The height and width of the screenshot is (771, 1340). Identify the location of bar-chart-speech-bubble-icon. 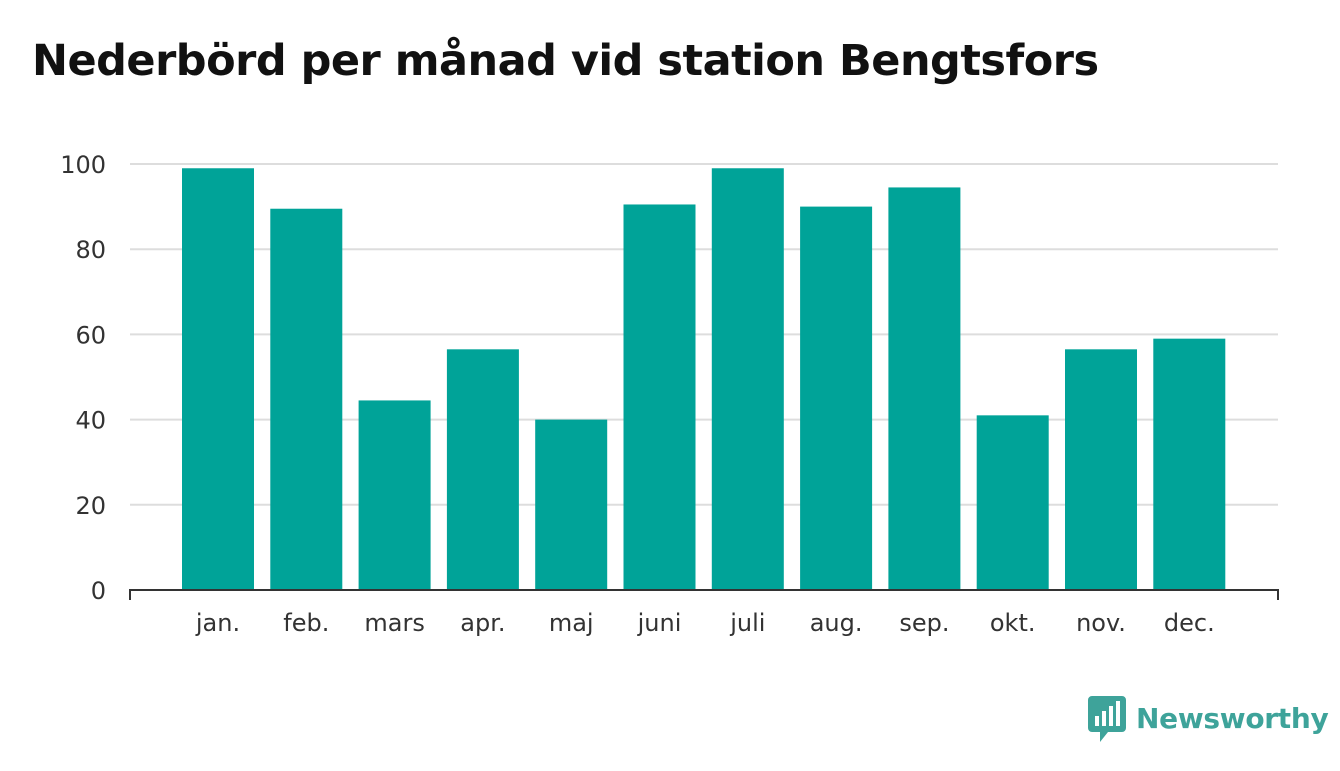
(1107, 719).